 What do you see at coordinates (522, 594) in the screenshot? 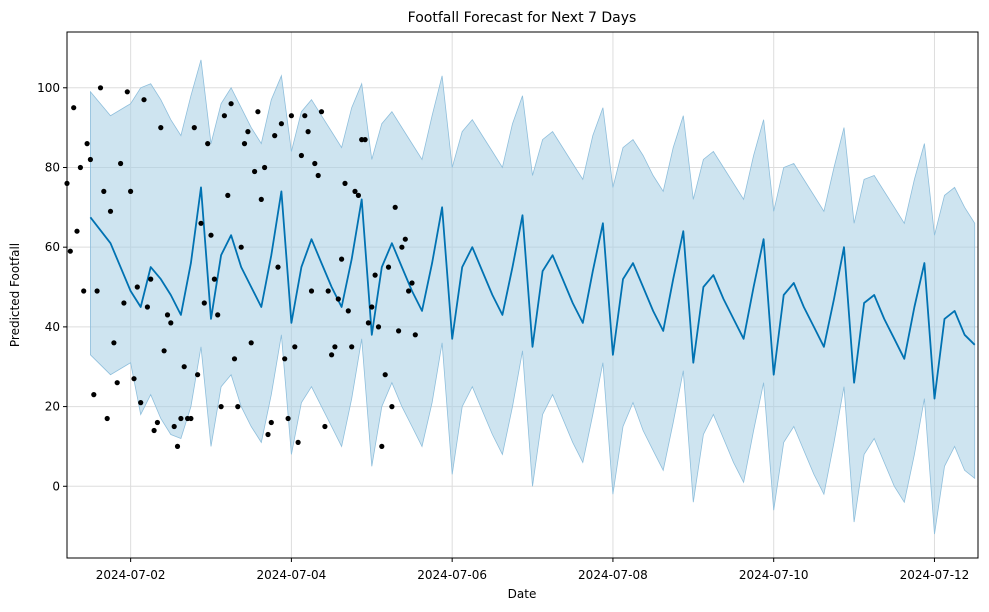
I see `x-axis-title: Date` at bounding box center [522, 594].